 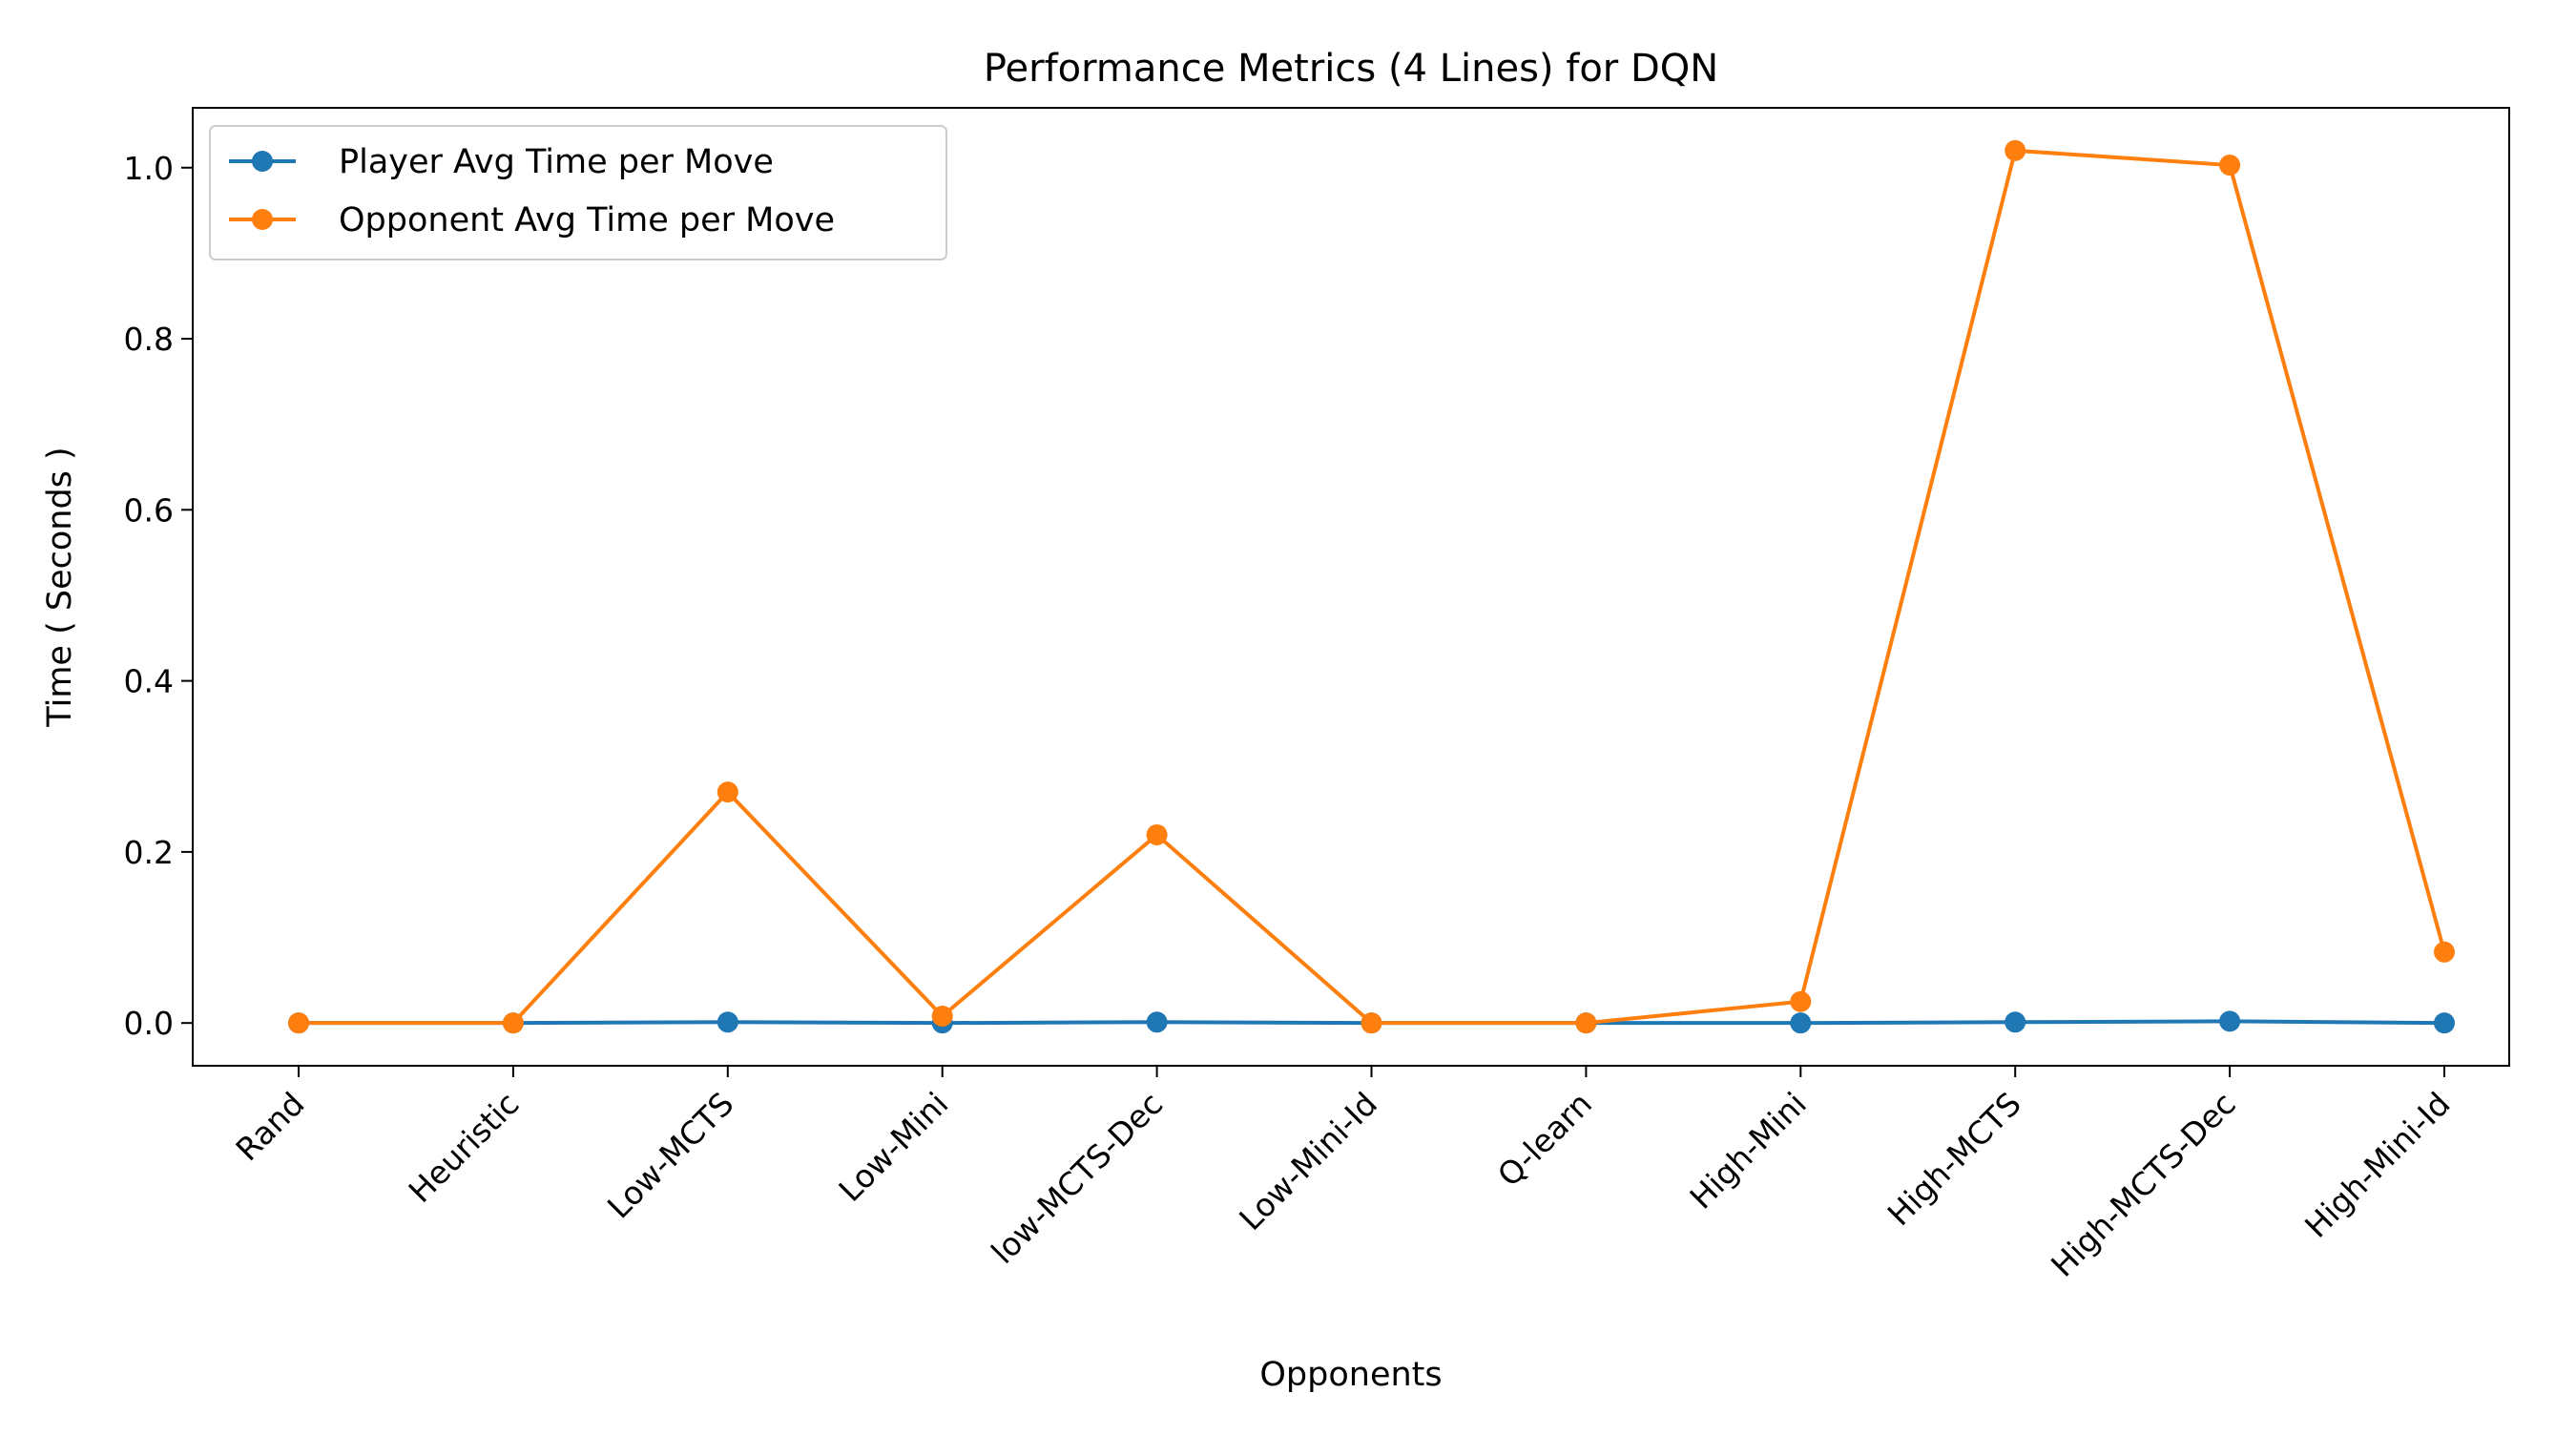 I want to click on y-tick-label: 0.6, so click(x=149, y=510).